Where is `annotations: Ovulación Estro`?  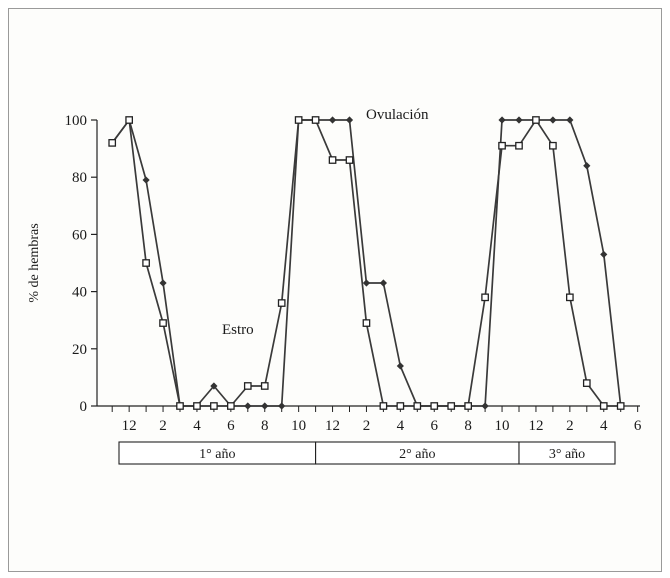
annotations: Ovulación Estro is located at coordinates (325, 222).